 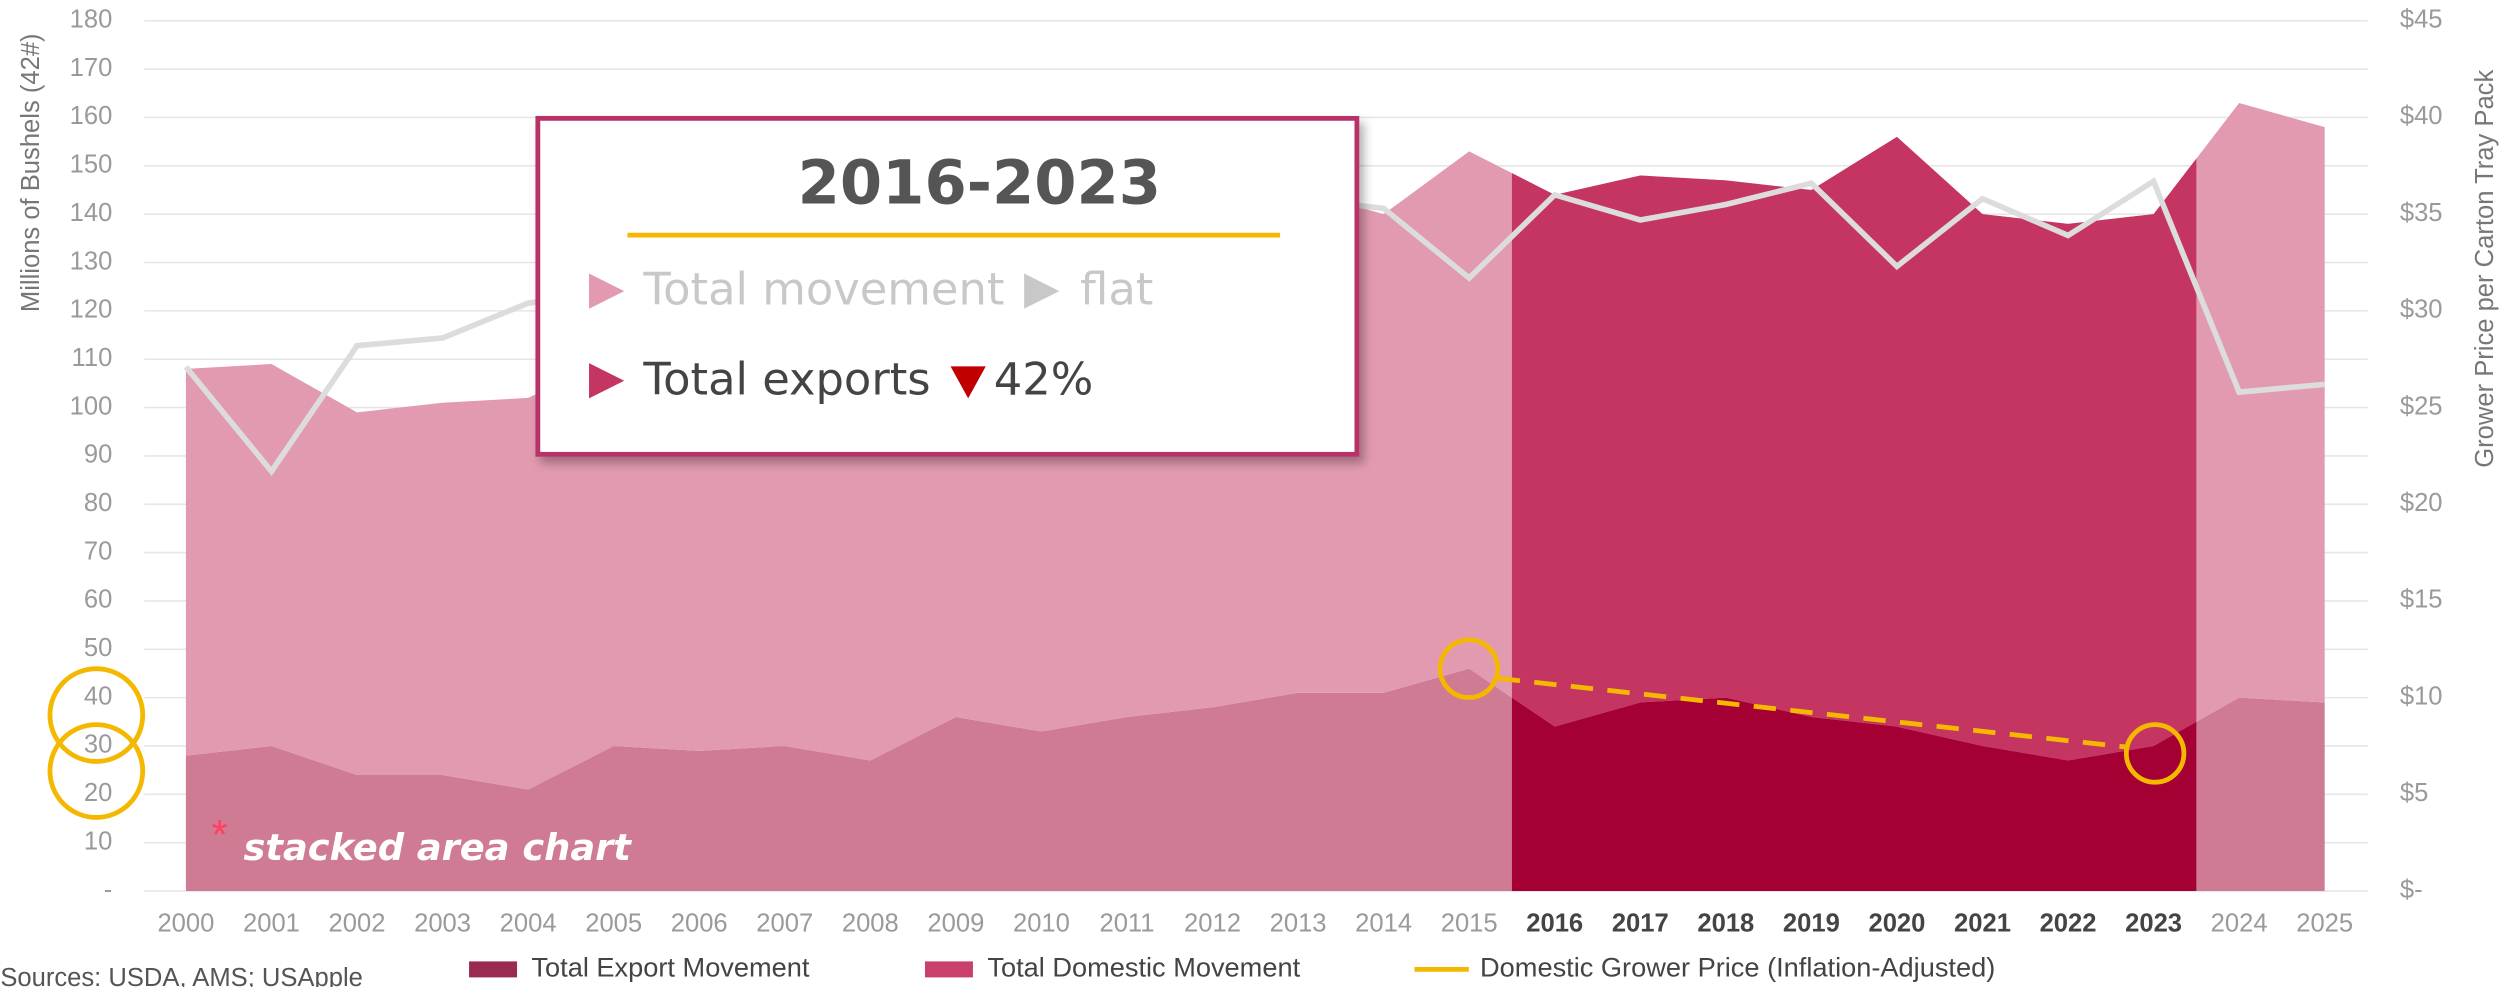 I want to click on x-tick-label: 2014, so click(x=1383, y=923).